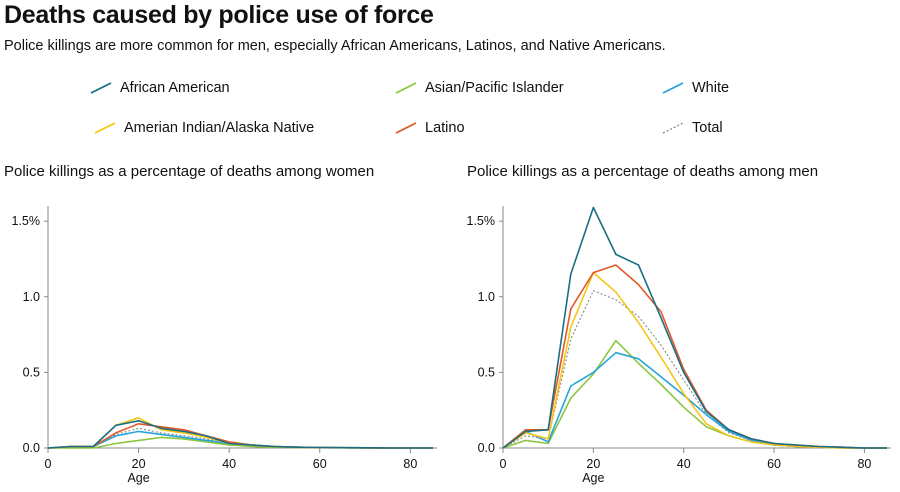 This screenshot has height=492, width=900. What do you see at coordinates (481, 221) in the screenshot?
I see `men-y-tick-label: 1.5%` at bounding box center [481, 221].